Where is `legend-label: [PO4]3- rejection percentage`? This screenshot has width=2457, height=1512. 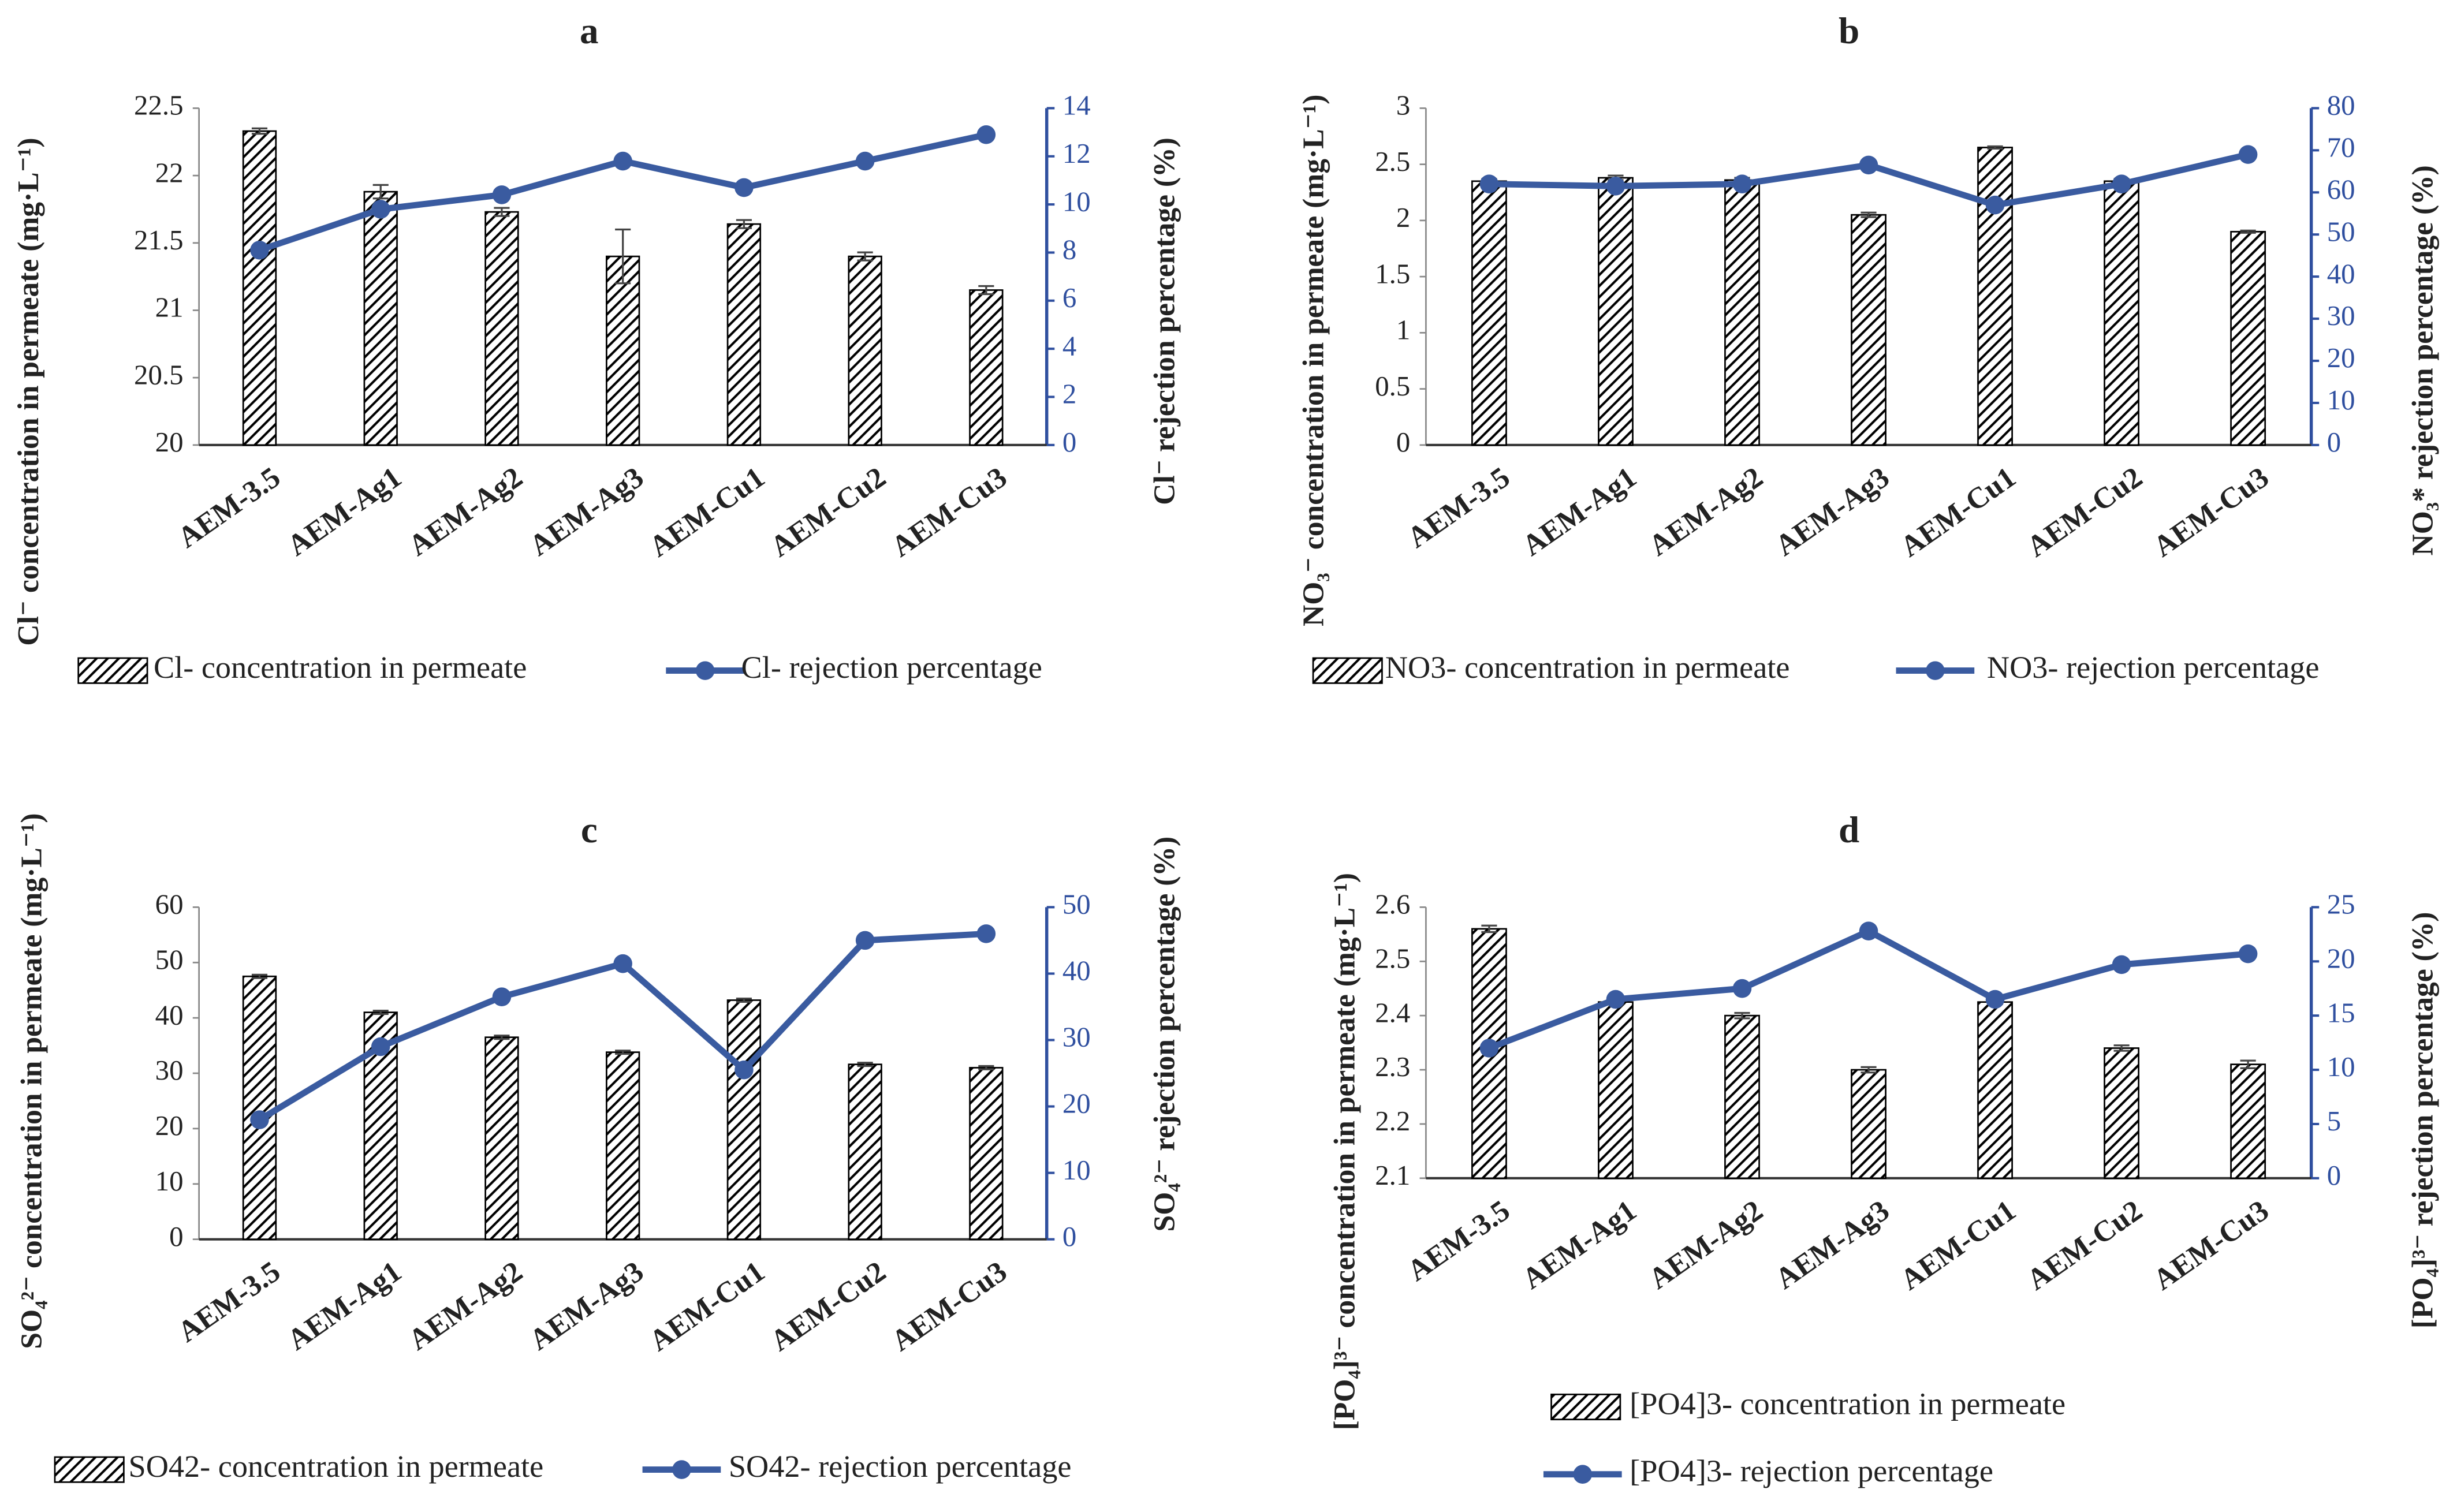 legend-label: [PO4]3- rejection percentage is located at coordinates (1811, 1471).